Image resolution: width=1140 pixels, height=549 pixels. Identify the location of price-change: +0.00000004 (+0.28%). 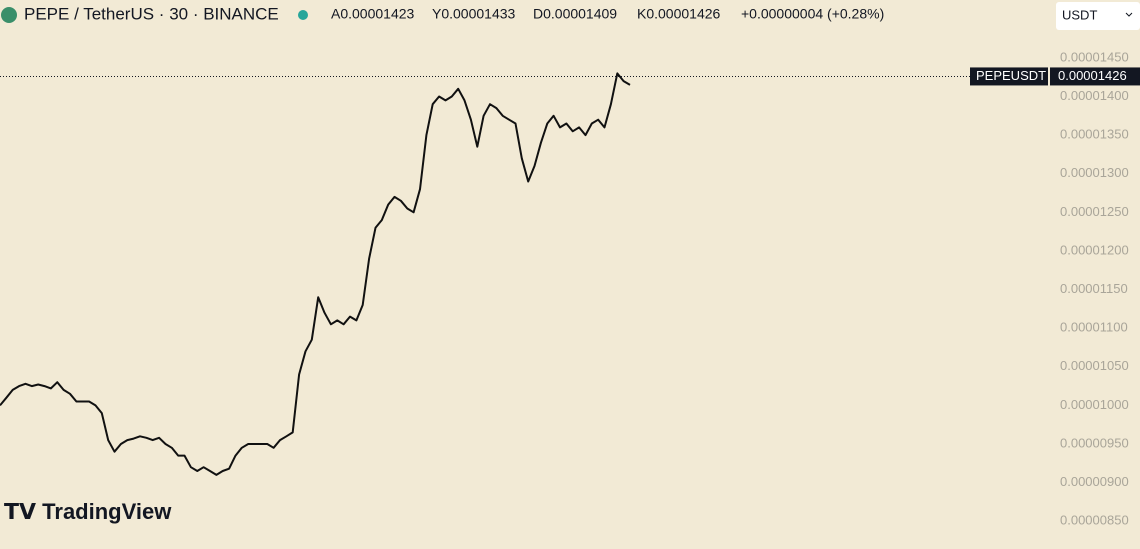
(812, 14).